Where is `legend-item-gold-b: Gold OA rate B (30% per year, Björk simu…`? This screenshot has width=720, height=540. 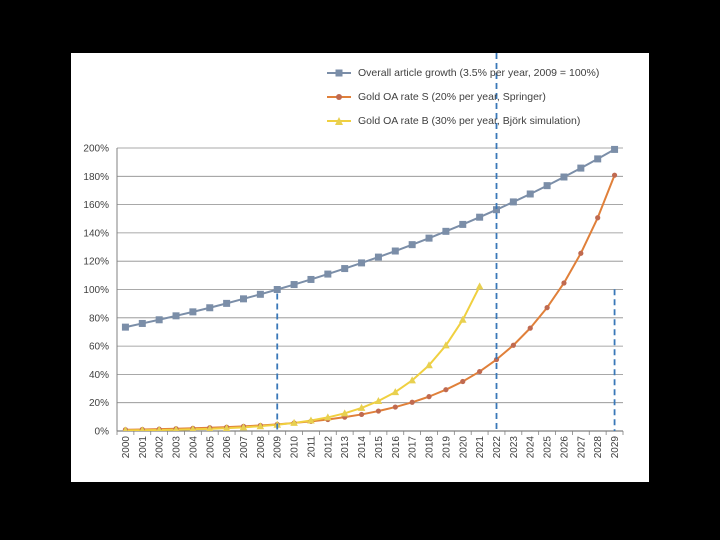 legend-item-gold-b: Gold OA rate B (30% per year, Björk simu… is located at coordinates (462, 121).